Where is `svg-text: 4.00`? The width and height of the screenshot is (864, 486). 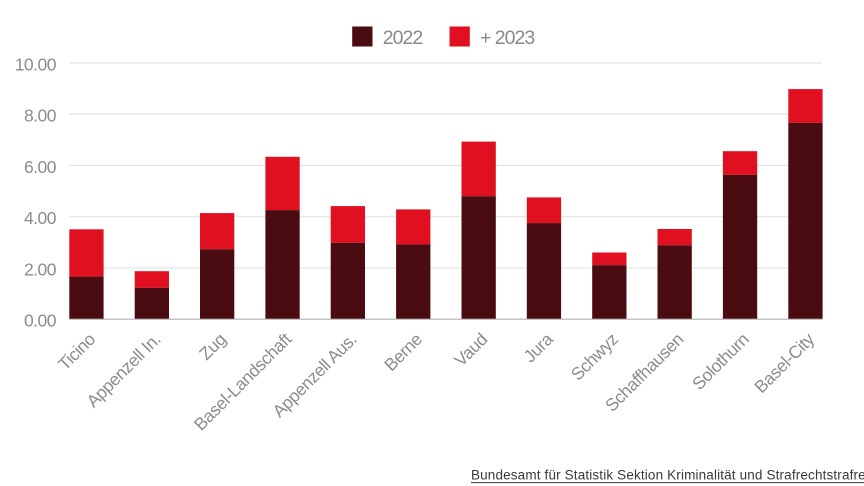
svg-text: 4.00 is located at coordinates (40, 218).